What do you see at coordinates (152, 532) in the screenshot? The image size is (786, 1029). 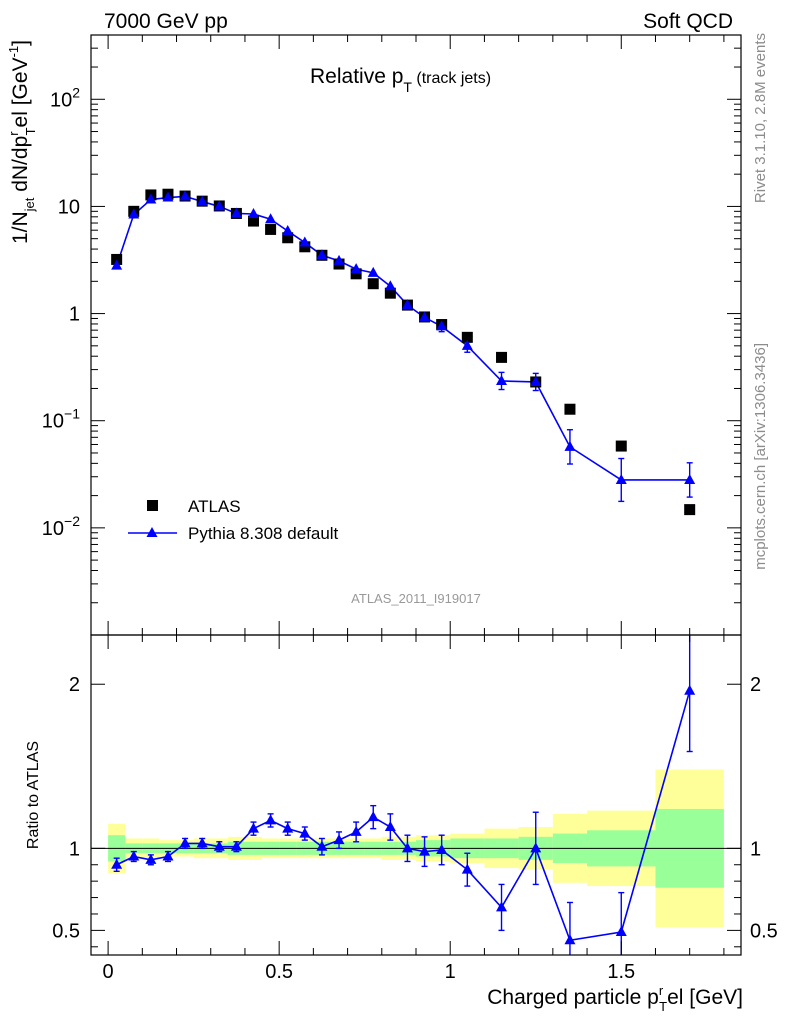 I see `legend-pythia-marker` at bounding box center [152, 532].